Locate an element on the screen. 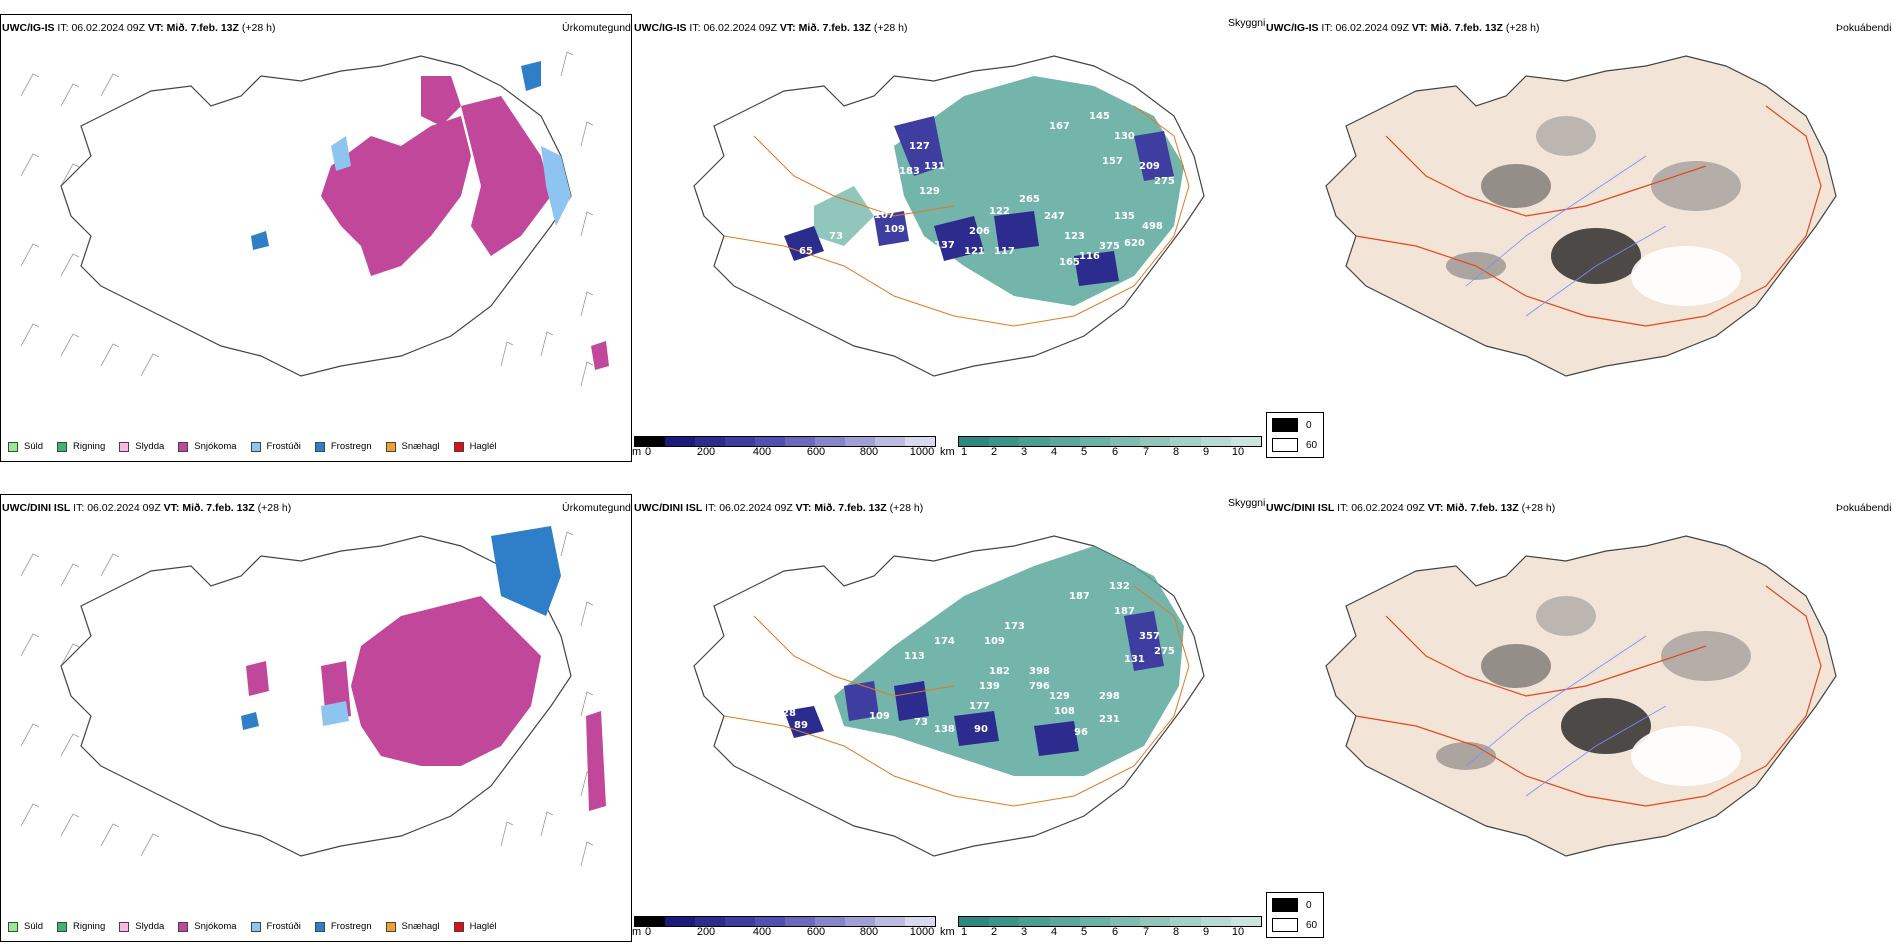 The width and height of the screenshot is (1900, 950). ceiling-tick: 400 is located at coordinates (762, 932).